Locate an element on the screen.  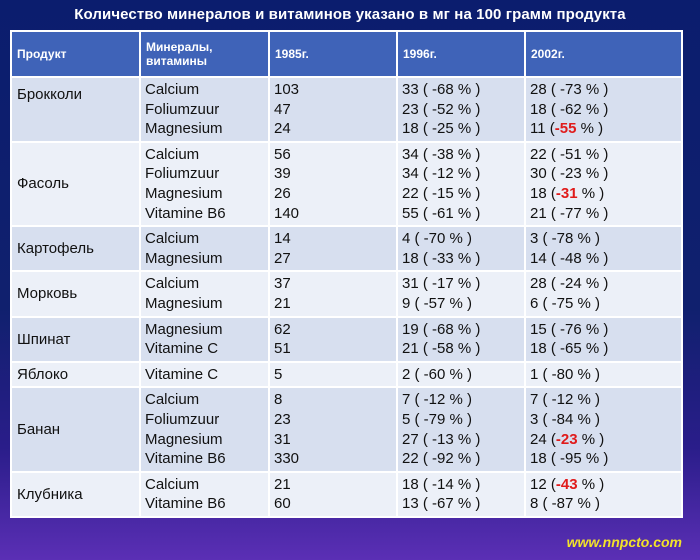
value-1996-cell-lines: 4 ( -70 % ) 18 ( -33 % ) is located at coordinates (461, 248).